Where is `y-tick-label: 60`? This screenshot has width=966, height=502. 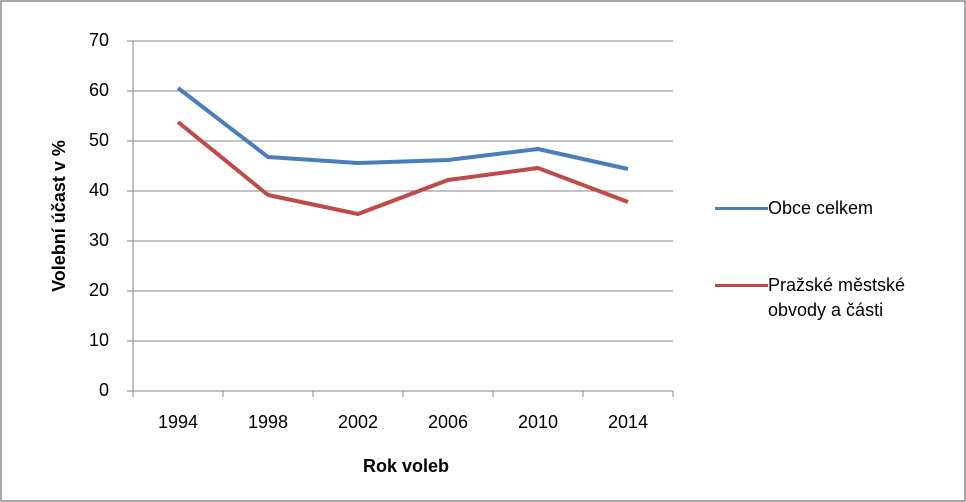 y-tick-label: 60 is located at coordinates (99, 90).